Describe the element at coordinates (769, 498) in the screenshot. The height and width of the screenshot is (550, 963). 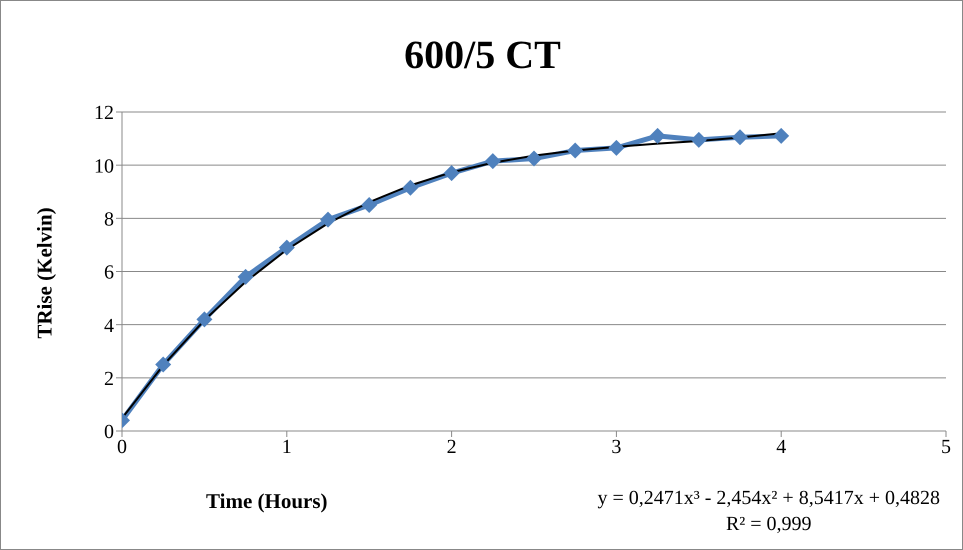
I see `text: y = 0,2471x³ - 2,454x² + 8,5417x + 0,4828` at that location.